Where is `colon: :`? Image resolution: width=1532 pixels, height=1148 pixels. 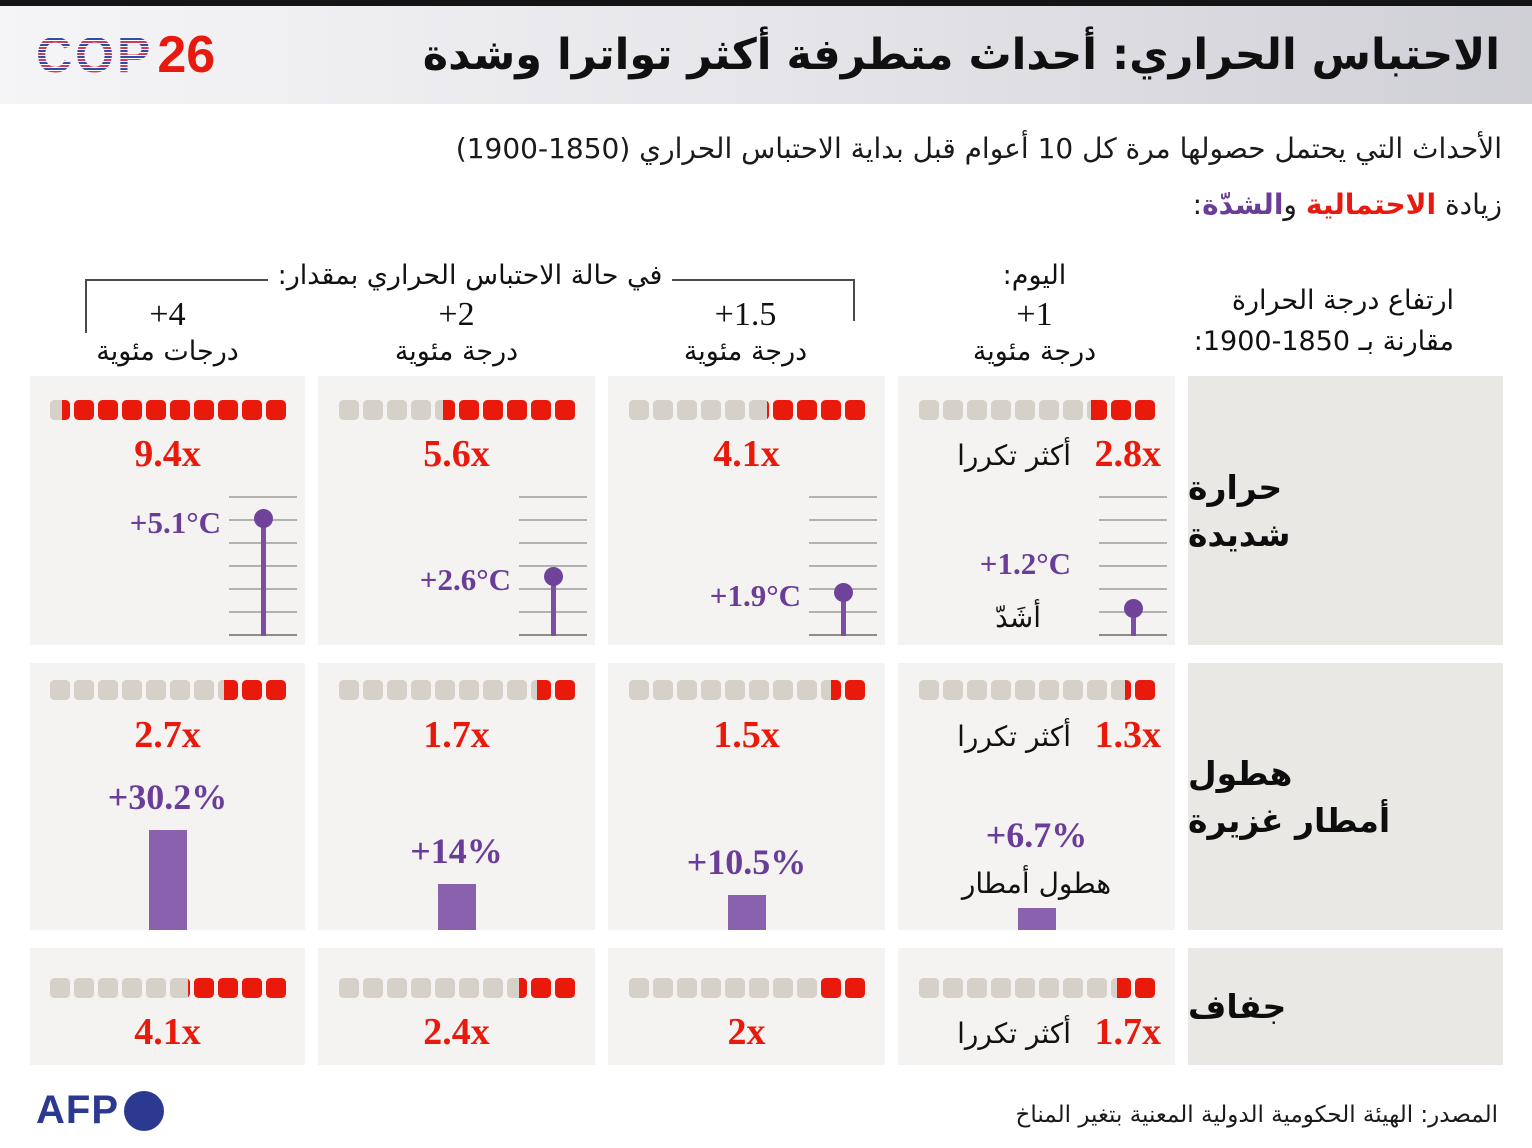
colon: : is located at coordinates (1197, 204).